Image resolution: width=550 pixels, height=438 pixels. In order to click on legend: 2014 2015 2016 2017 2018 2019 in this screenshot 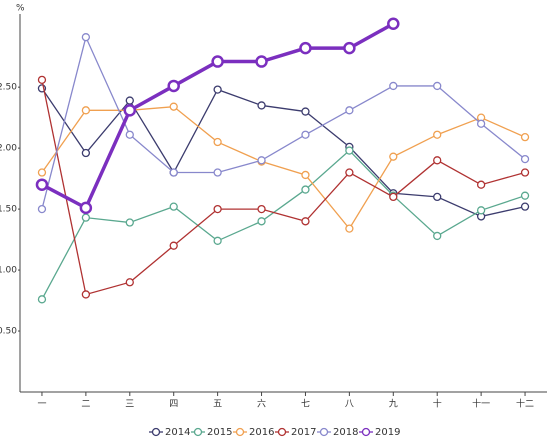, I will do `click(274, 432)`.